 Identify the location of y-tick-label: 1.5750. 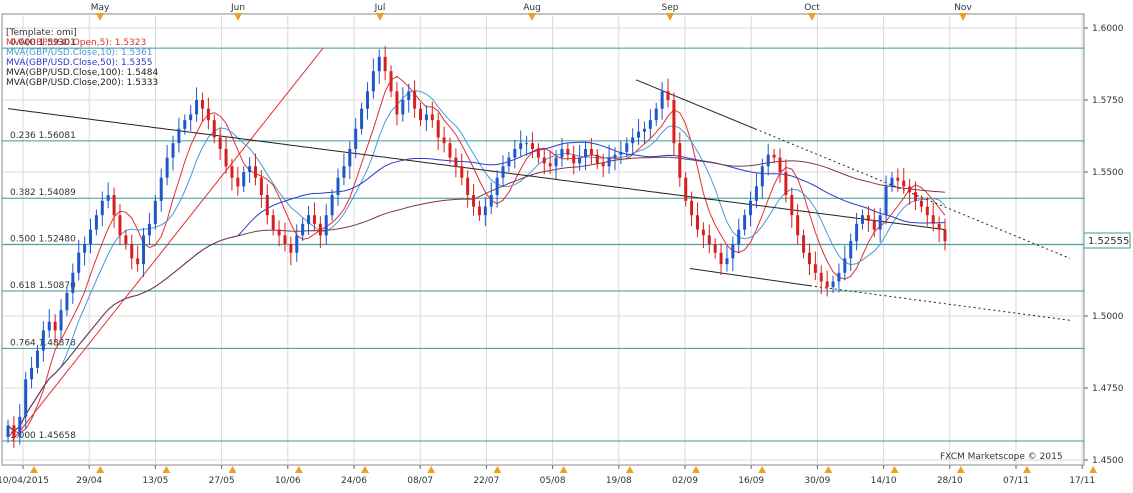
(1108, 101).